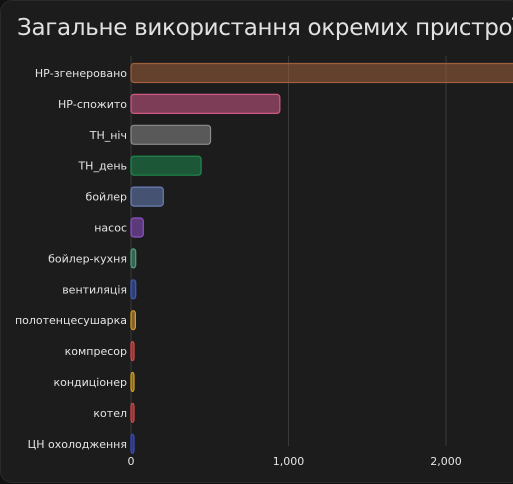  I want to click on x-tick-label: 0, so click(131, 461).